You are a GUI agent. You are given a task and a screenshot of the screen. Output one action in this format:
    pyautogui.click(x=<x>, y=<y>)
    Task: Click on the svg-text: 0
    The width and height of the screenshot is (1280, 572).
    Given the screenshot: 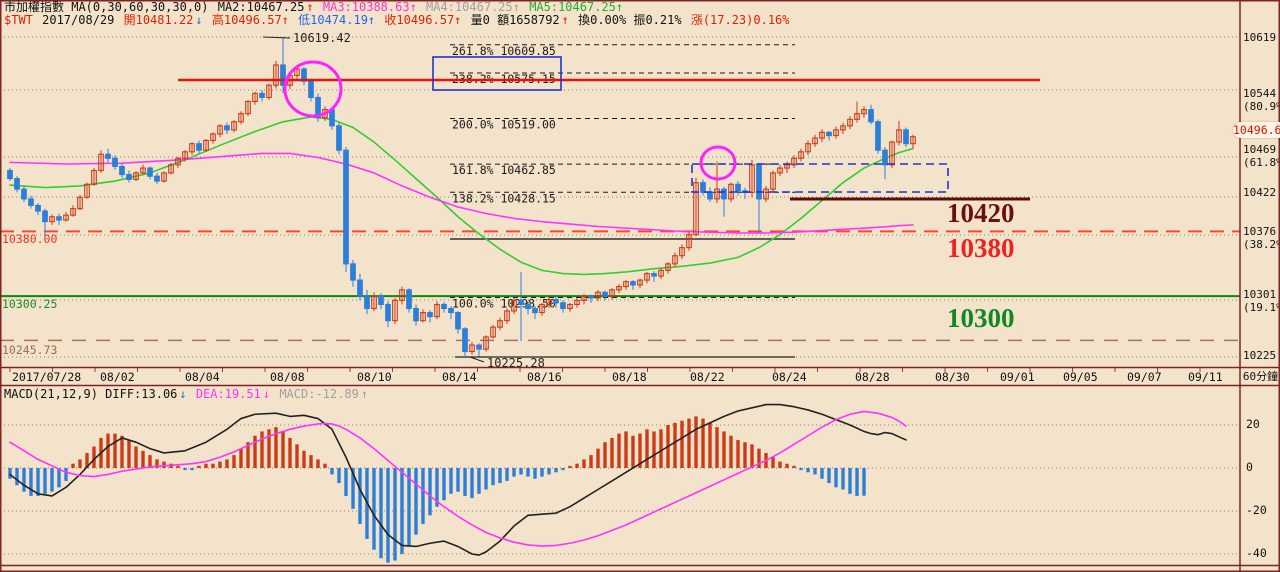 What is the action you would take?
    pyautogui.click(x=1249, y=467)
    